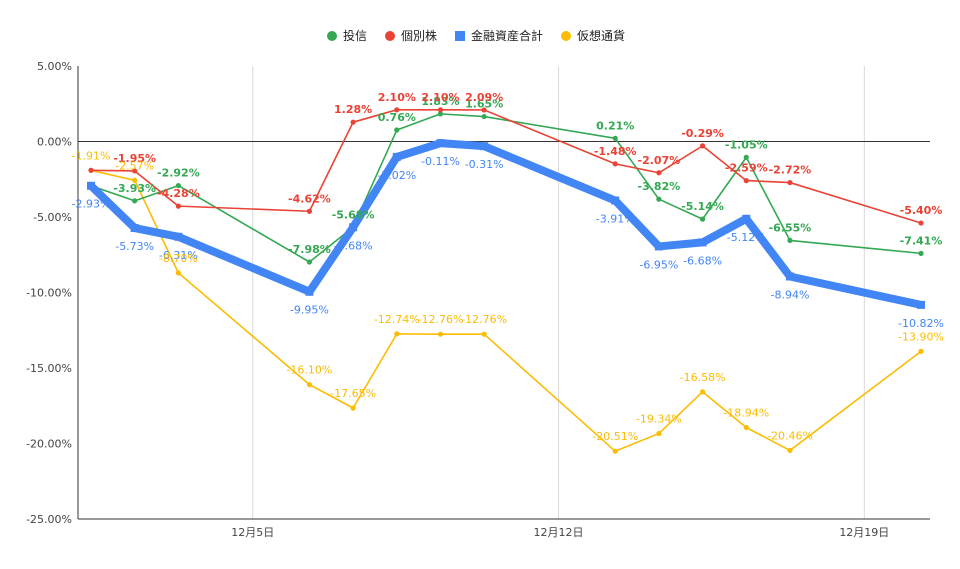 This screenshot has width=960, height=569. What do you see at coordinates (49, 519) in the screenshot?
I see `y-tick-label: -25.00%` at bounding box center [49, 519].